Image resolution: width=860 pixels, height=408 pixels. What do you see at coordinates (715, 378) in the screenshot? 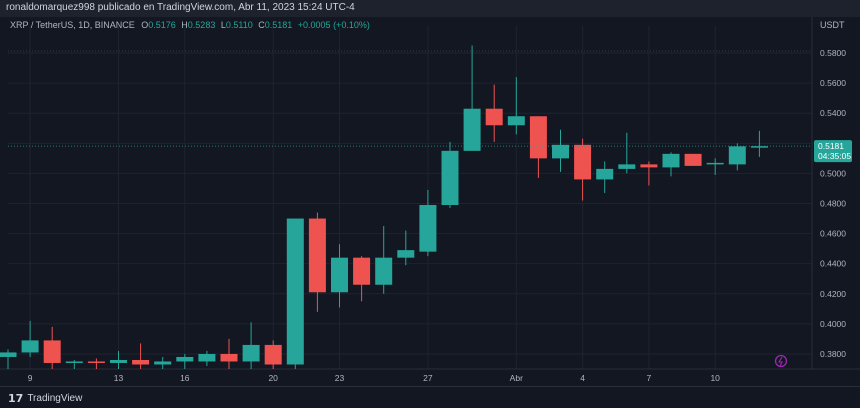
I see `date-tick-label: 10` at bounding box center [715, 378].